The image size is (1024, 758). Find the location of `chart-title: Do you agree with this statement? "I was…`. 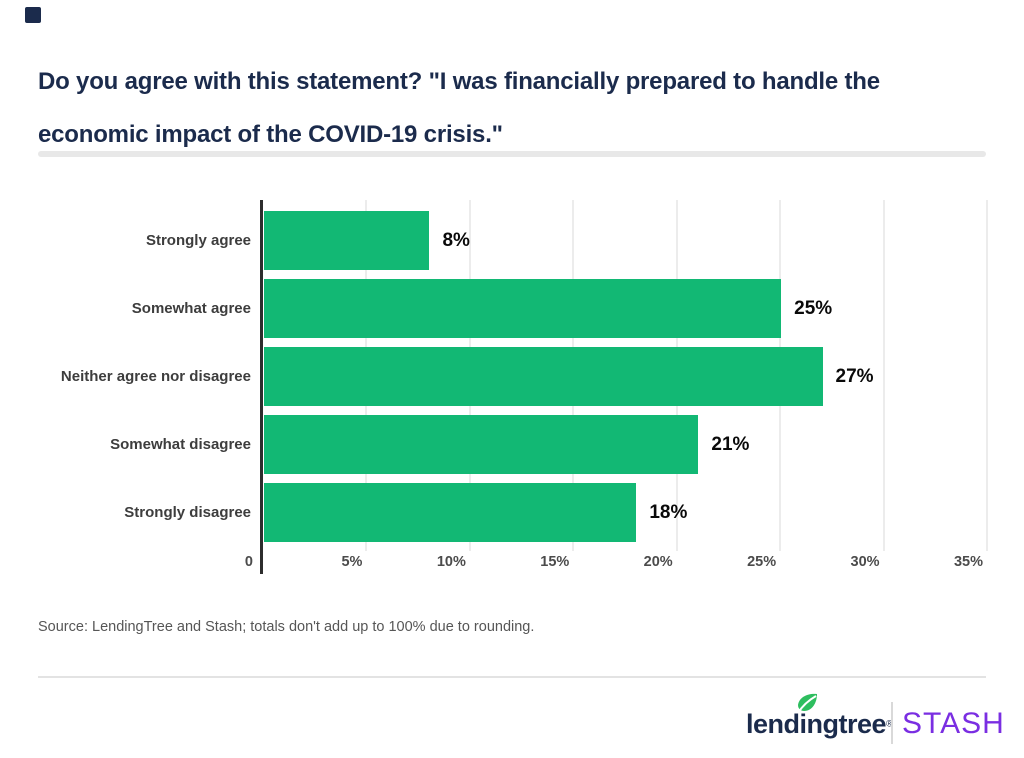

chart-title: Do you agree with this statement? "I was… is located at coordinates (503, 108).